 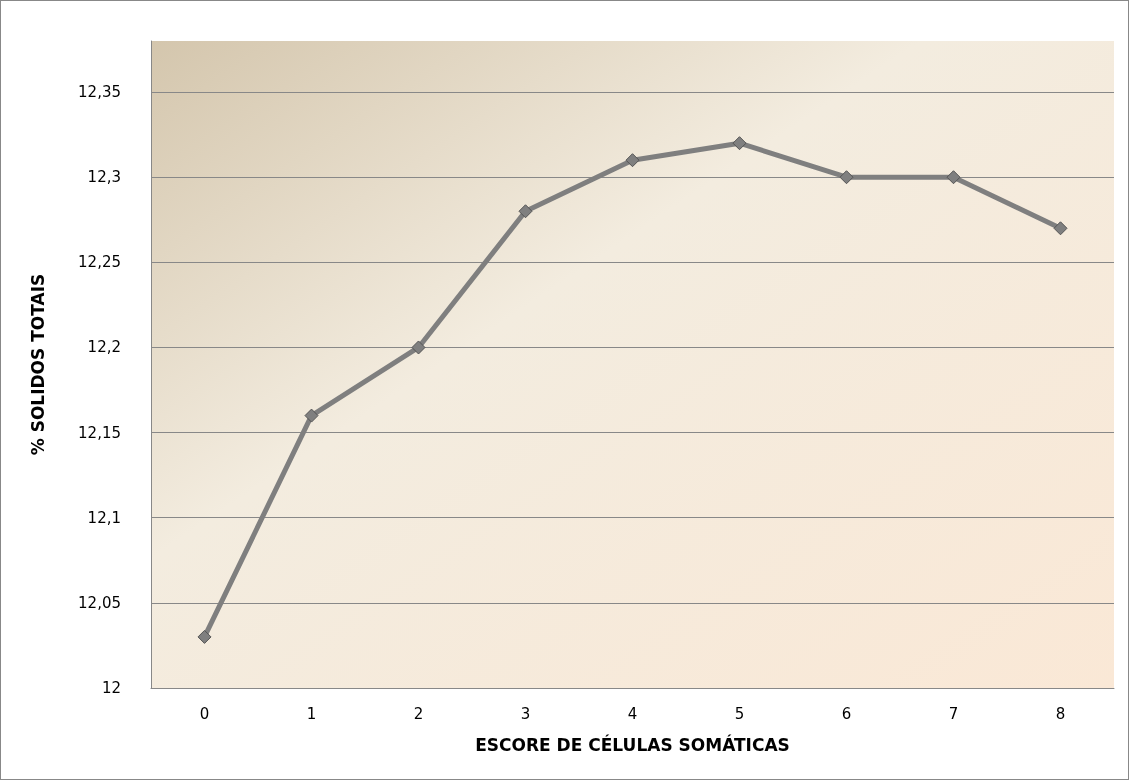 What do you see at coordinates (111, 688) in the screenshot?
I see `y-tick-label: 12` at bounding box center [111, 688].